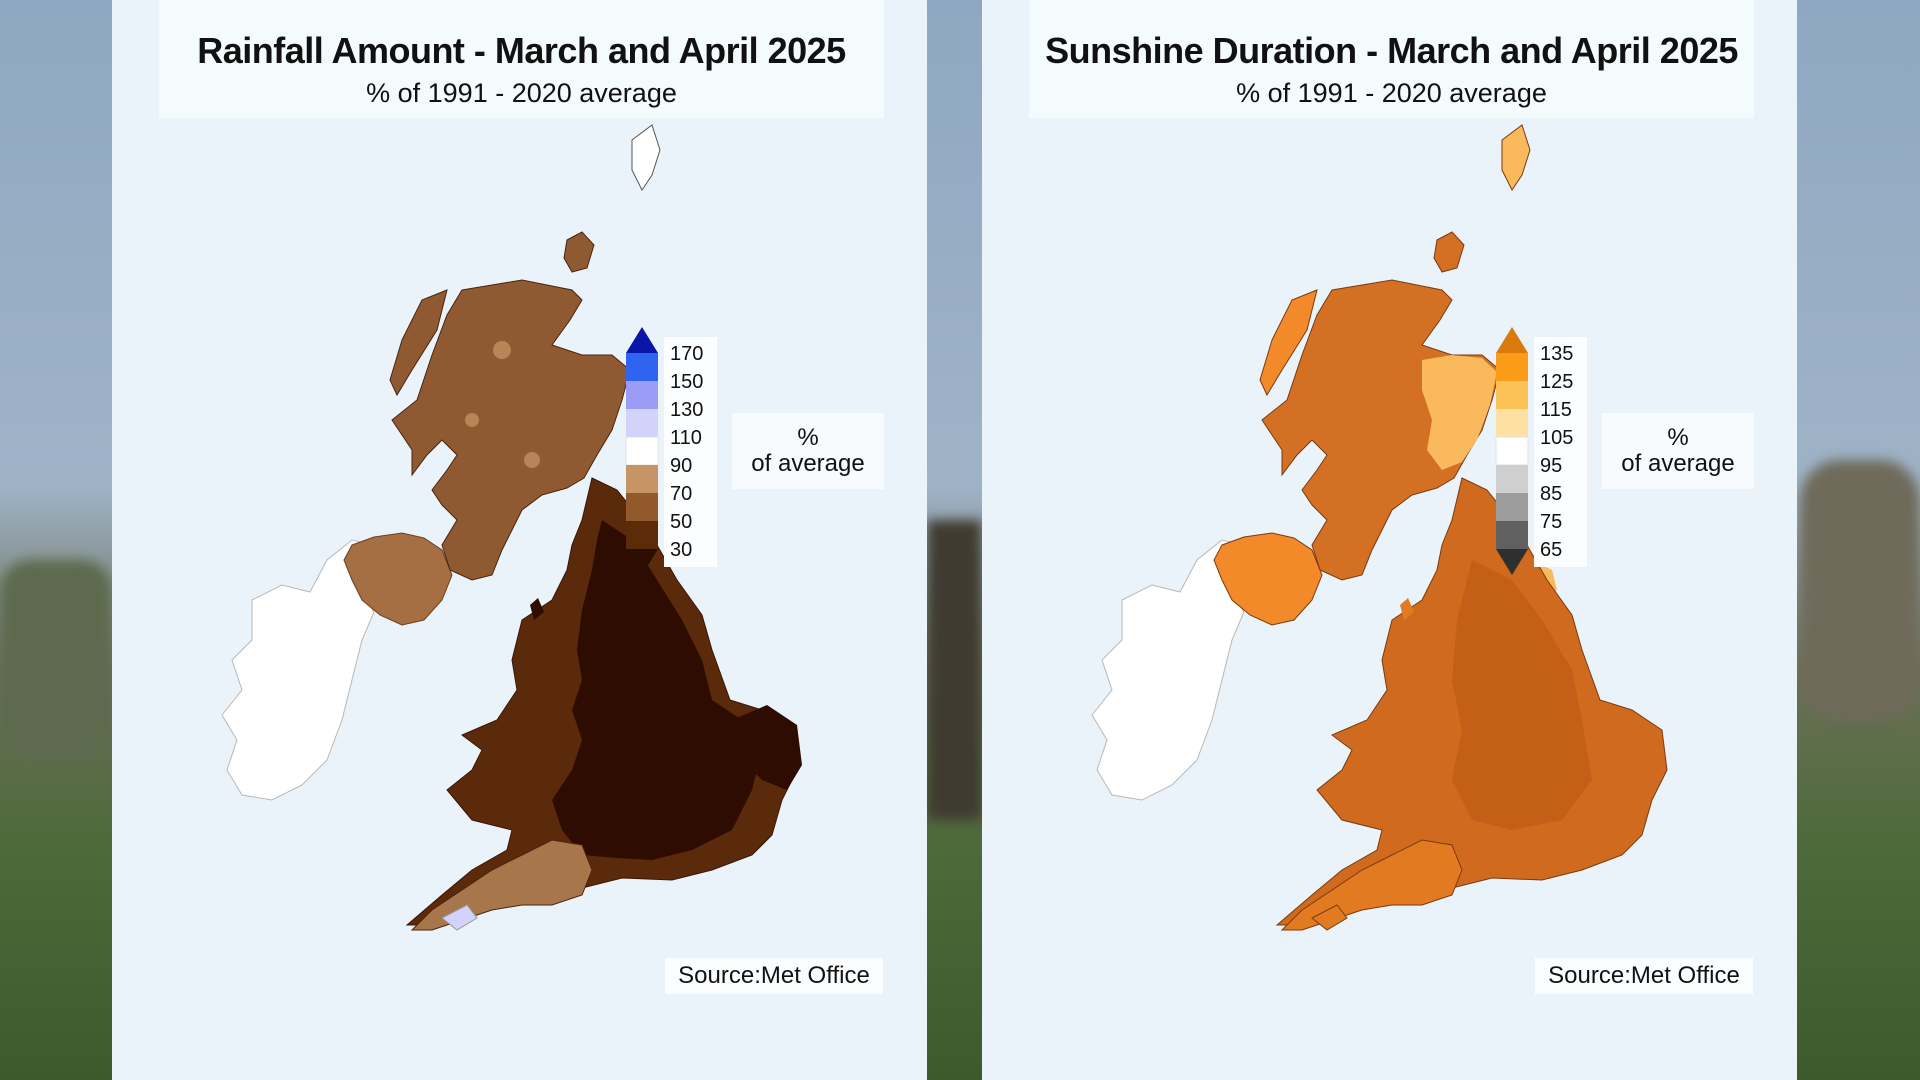 The image size is (1920, 1080). What do you see at coordinates (686, 438) in the screenshot?
I see `legend-label: 110` at bounding box center [686, 438].